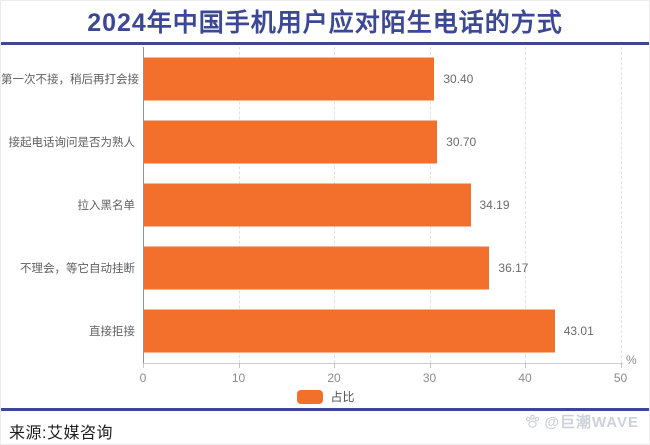 Image resolution: width=650 pixels, height=445 pixels. What do you see at coordinates (494, 204) in the screenshot?
I see `value-label: 34.19` at bounding box center [494, 204].